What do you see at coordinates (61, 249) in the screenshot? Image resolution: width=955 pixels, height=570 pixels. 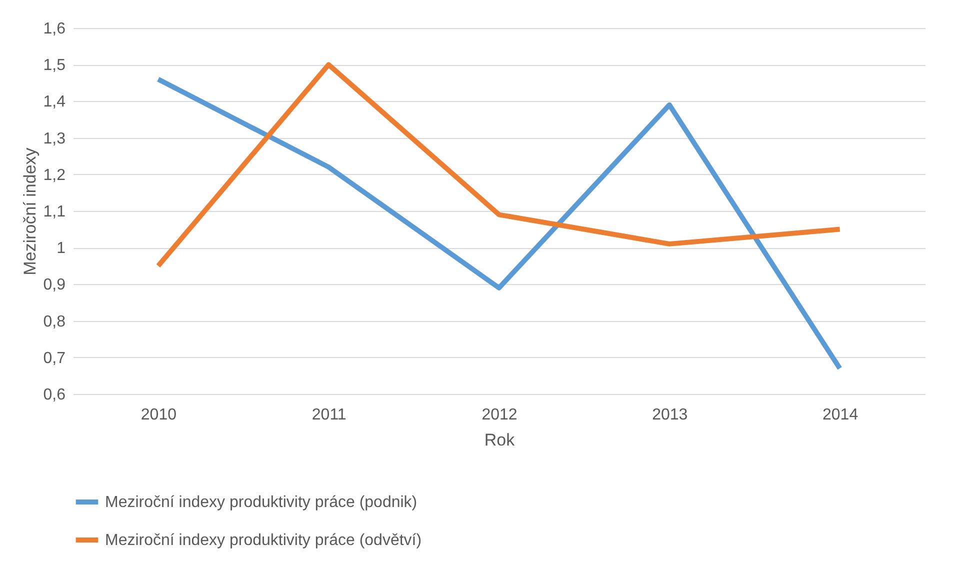 I see `y-tick-label: 1` at bounding box center [61, 249].